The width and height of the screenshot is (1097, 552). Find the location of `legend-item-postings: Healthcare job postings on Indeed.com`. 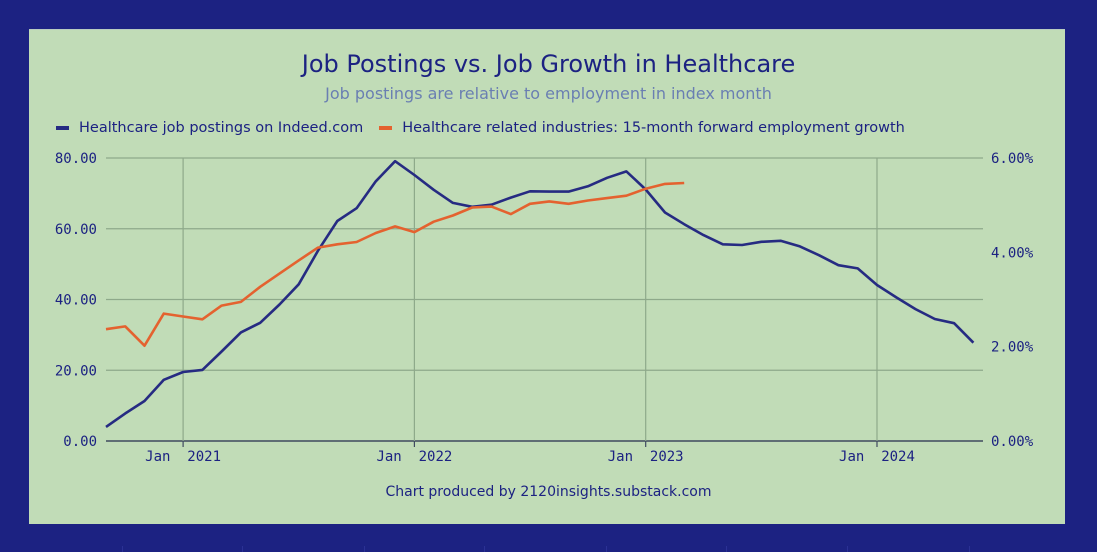

legend-item-postings: Healthcare job postings on Indeed.com is located at coordinates (209, 128).